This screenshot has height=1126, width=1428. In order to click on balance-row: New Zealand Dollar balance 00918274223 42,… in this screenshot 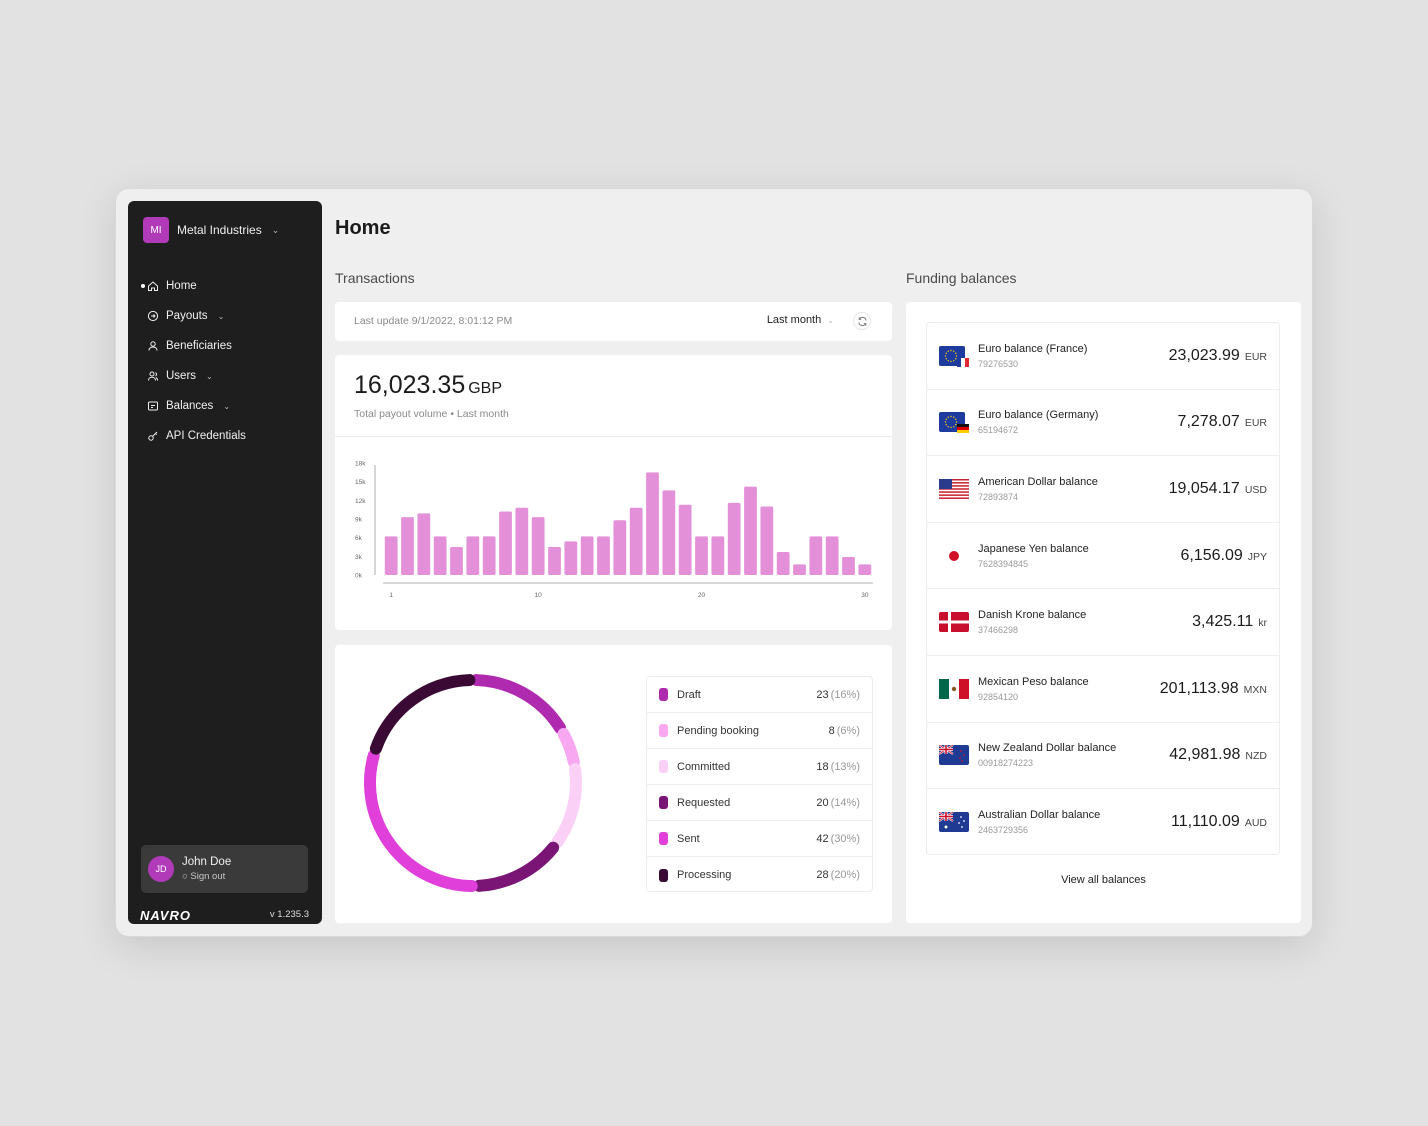, I will do `click(1103, 756)`.